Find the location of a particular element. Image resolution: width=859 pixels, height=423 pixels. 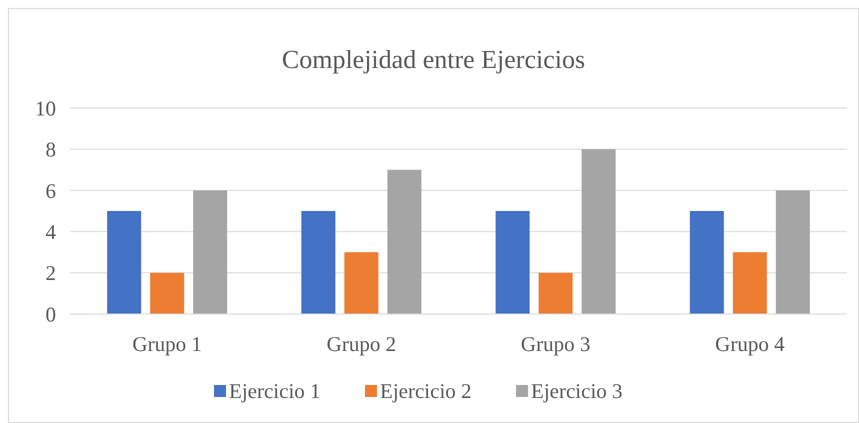

y-tick-label: 2 is located at coordinates (51, 273).